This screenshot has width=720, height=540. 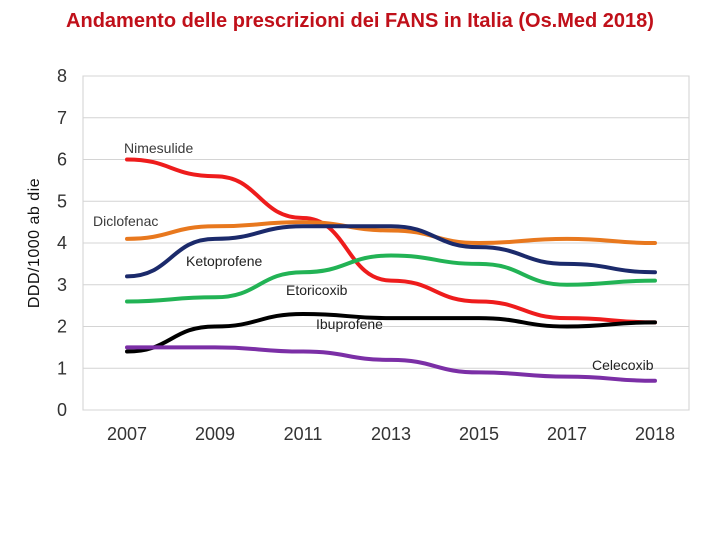 I want to click on series-label-celecoxib: Celecoxib, so click(x=623, y=365).